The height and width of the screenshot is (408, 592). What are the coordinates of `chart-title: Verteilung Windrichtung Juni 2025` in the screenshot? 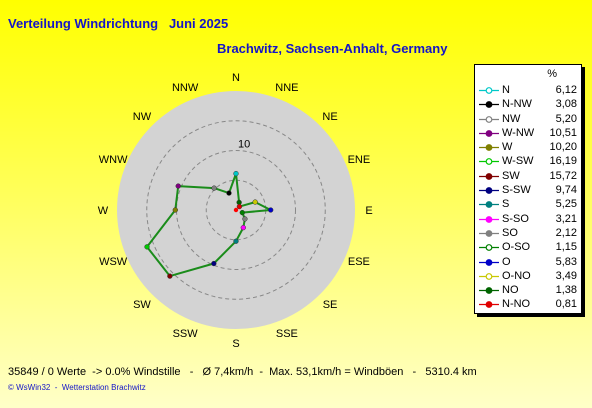 It's located at (118, 23).